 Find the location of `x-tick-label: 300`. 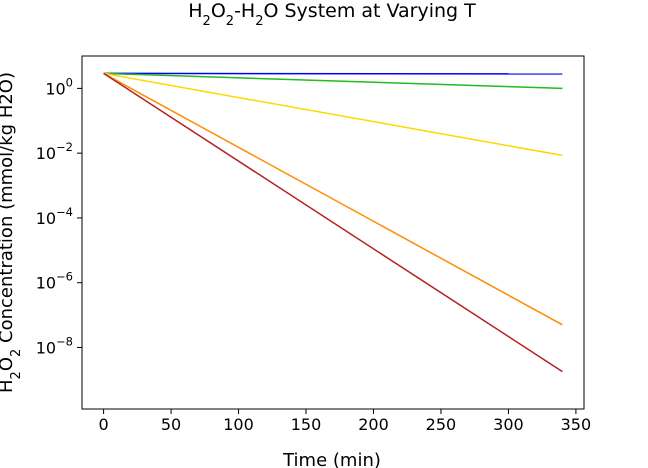

x-tick-label: 300 is located at coordinates (508, 424).